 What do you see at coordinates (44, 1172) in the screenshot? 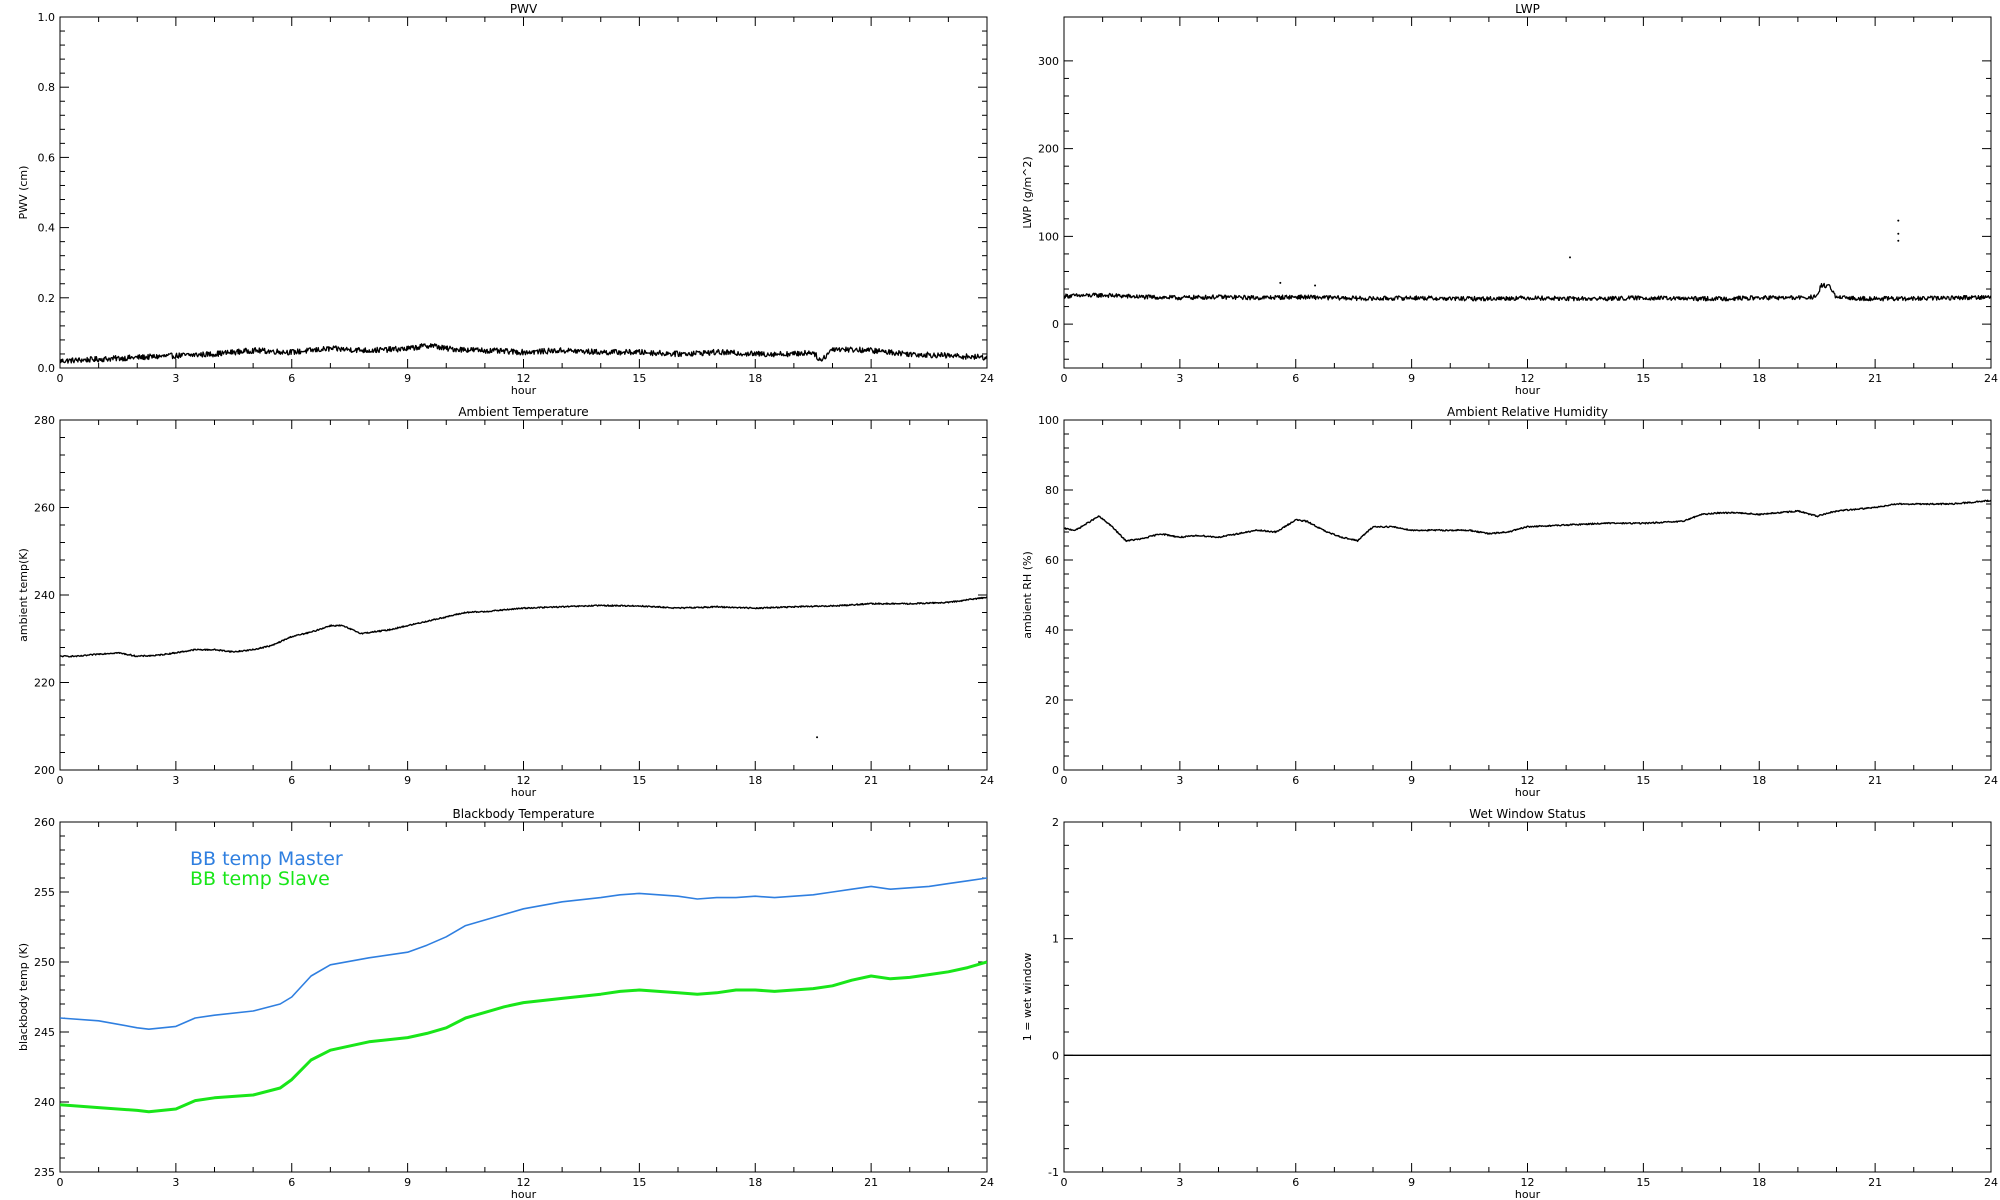
I see `y-tick-label: 235` at bounding box center [44, 1172].